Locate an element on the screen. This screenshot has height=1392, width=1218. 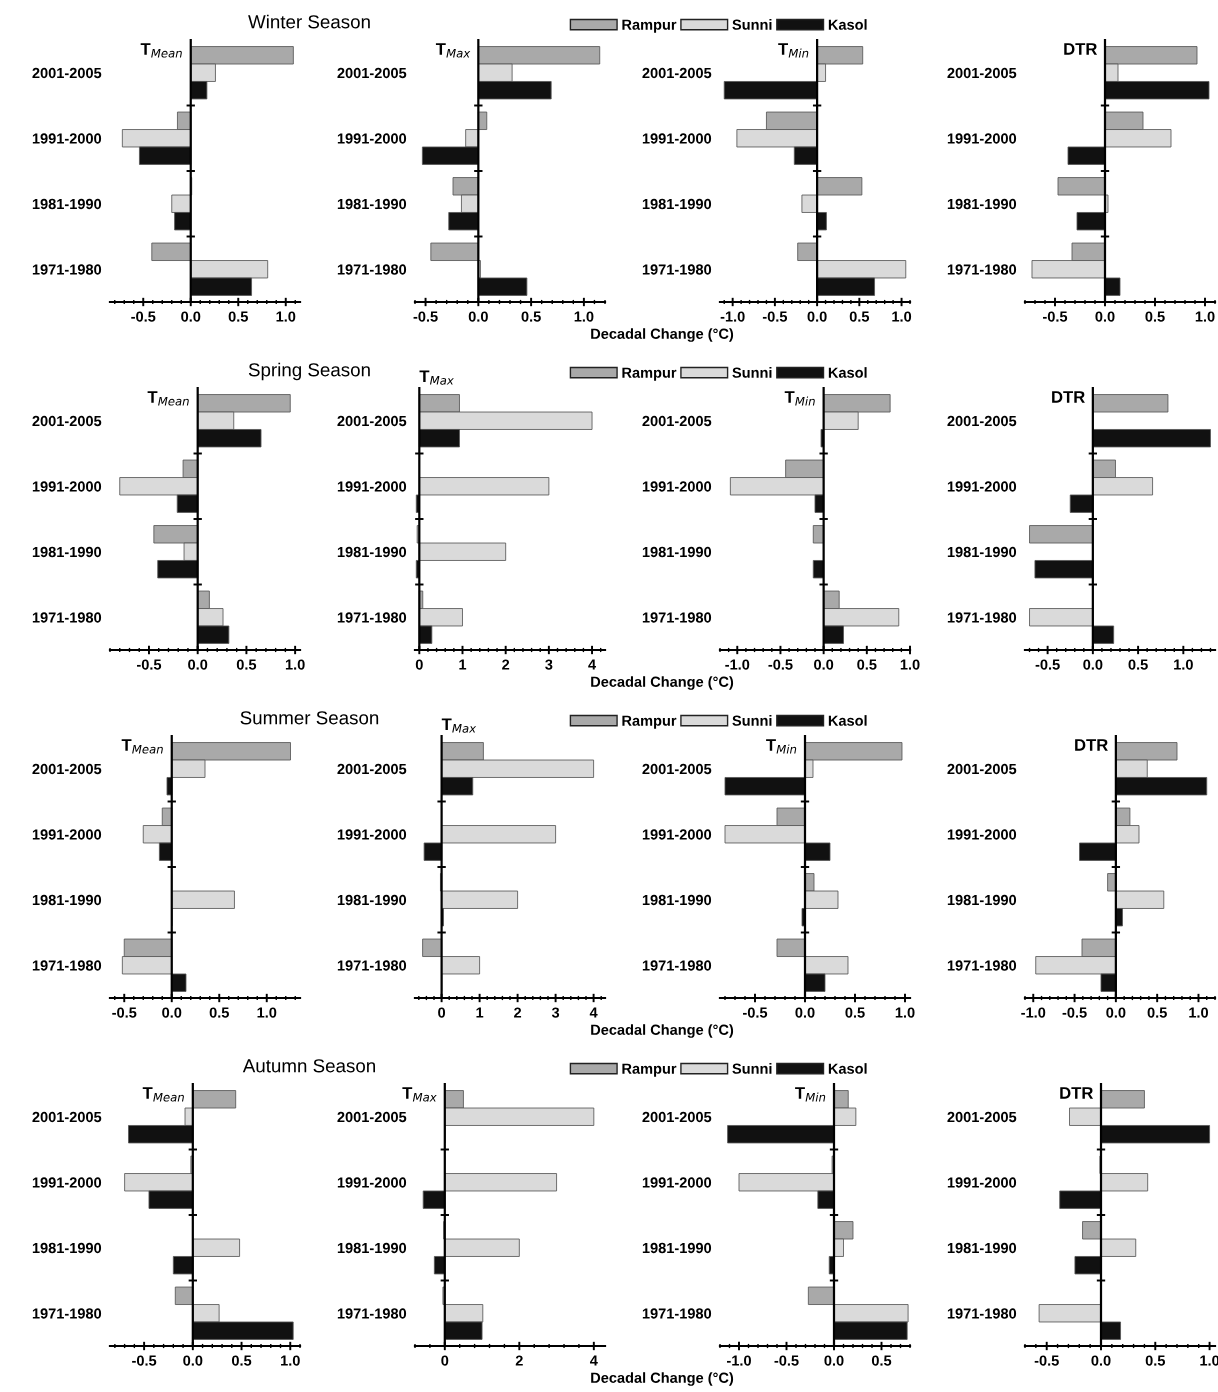
x-tick-label: -1.0 is located at coordinates (732, 316).